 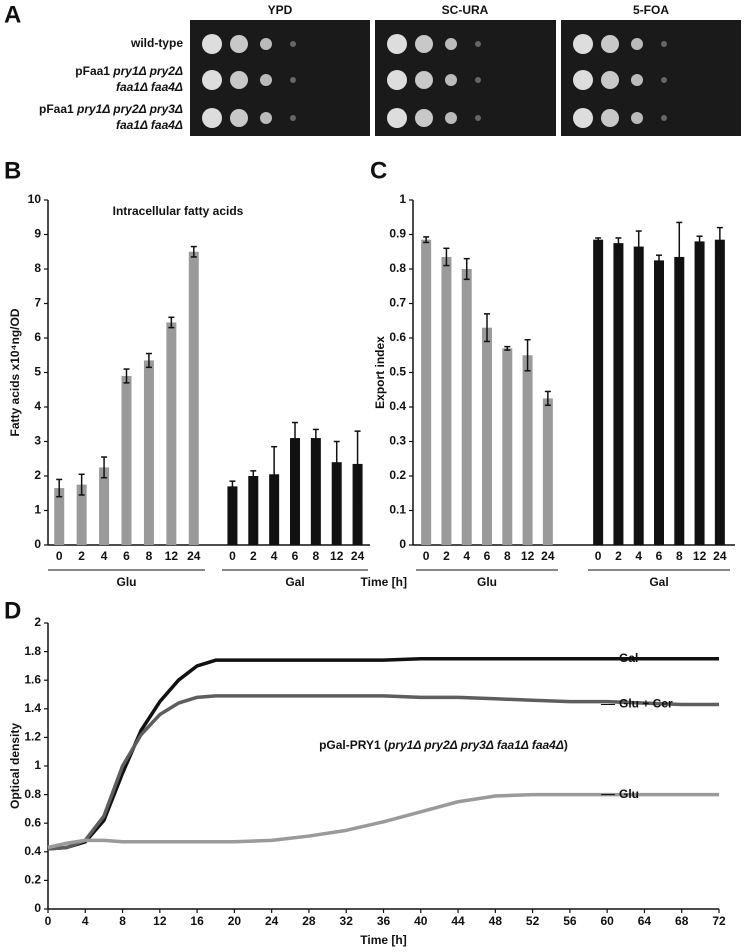 I want to click on panel-letter: A, so click(x=12, y=14).